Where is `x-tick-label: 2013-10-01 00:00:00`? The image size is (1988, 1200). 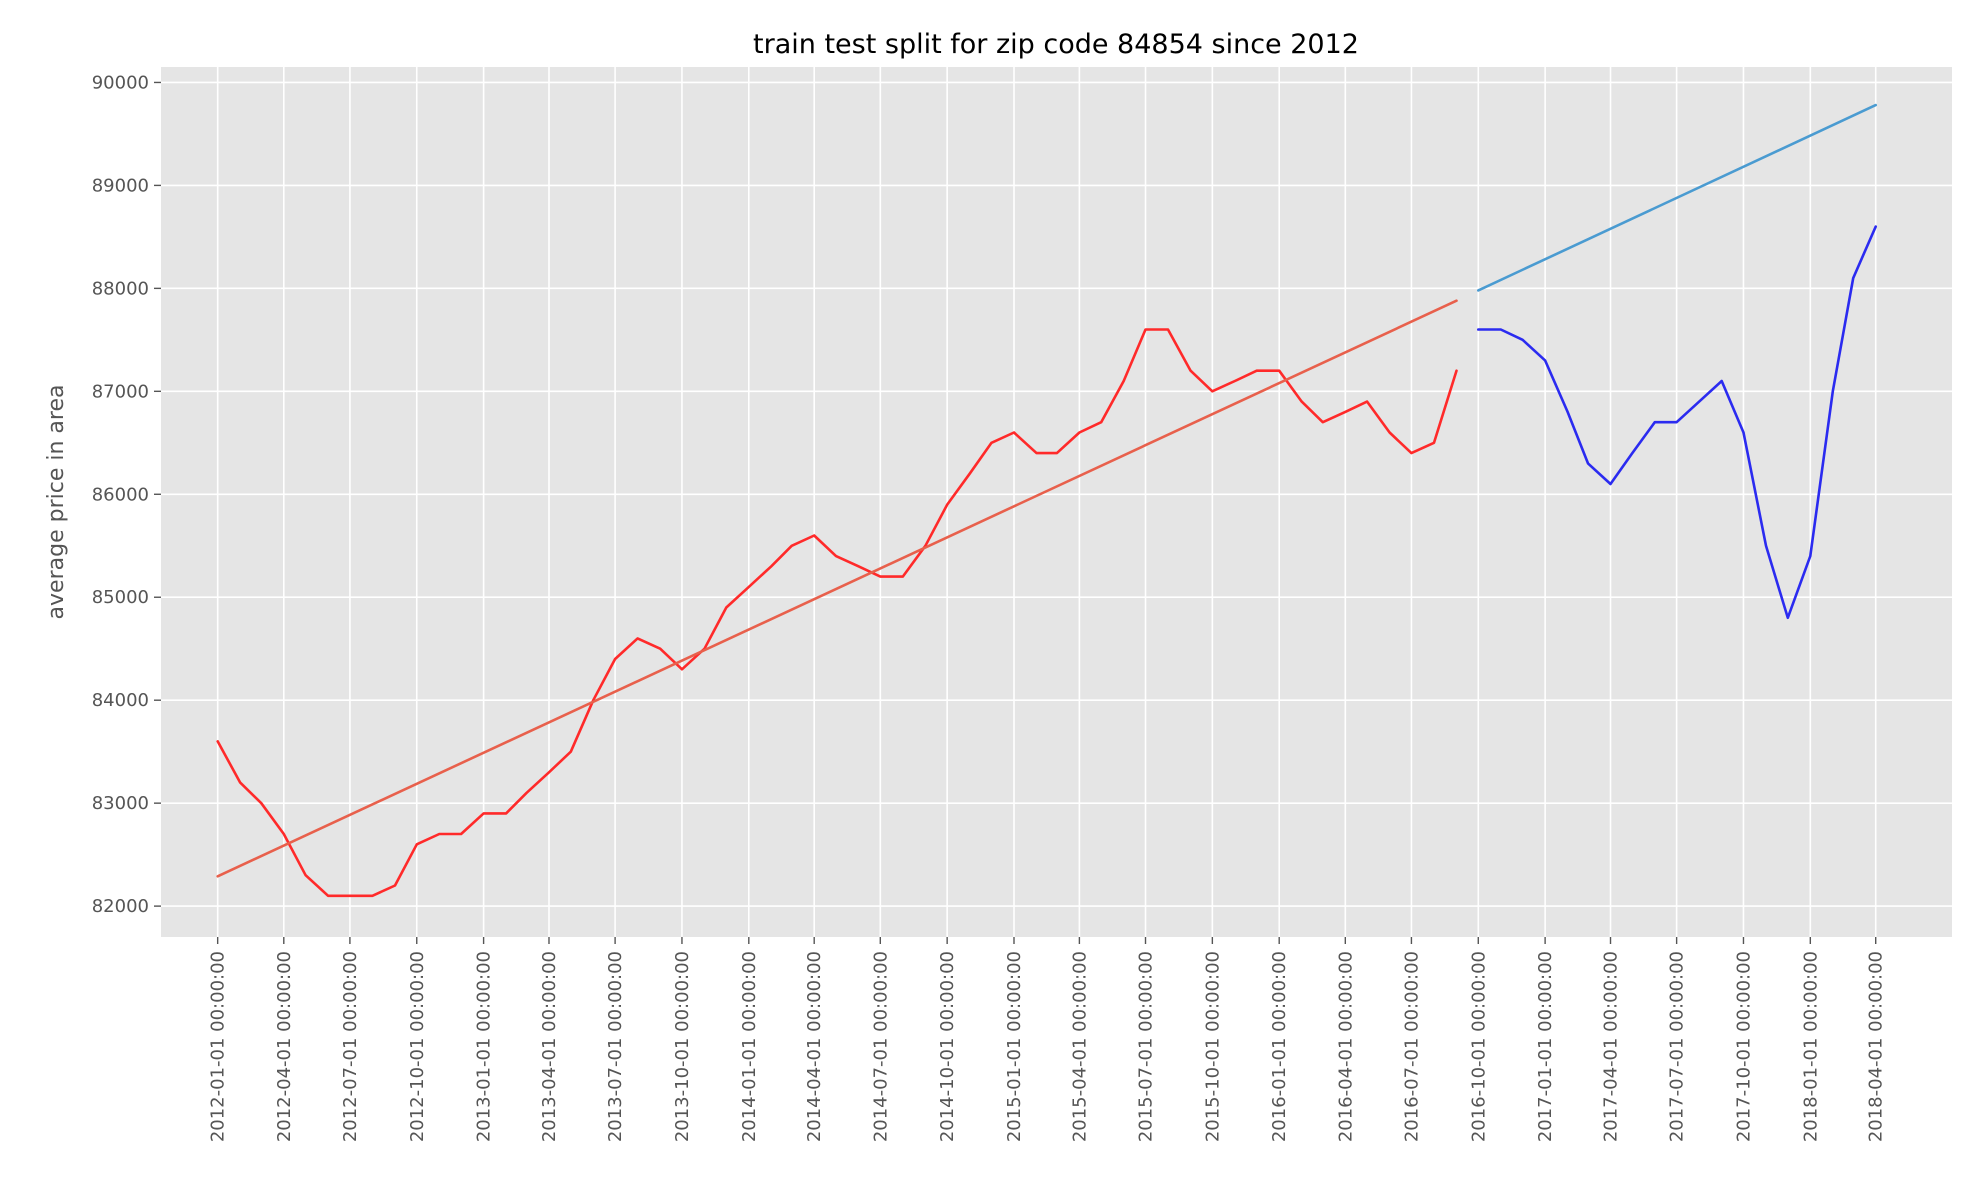
x-tick-label: 2013-10-01 00:00:00 is located at coordinates (682, 1046).